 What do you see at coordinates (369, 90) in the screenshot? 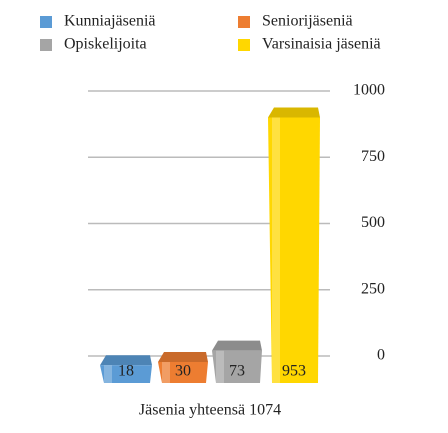
I see `y-tick-label: 1000` at bounding box center [369, 90].